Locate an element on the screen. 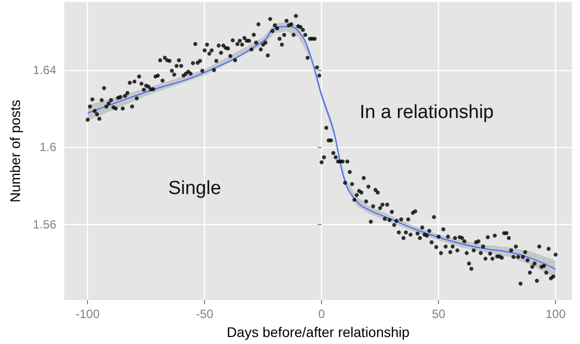  y-axis-title: Number of posts is located at coordinates (15, 151).